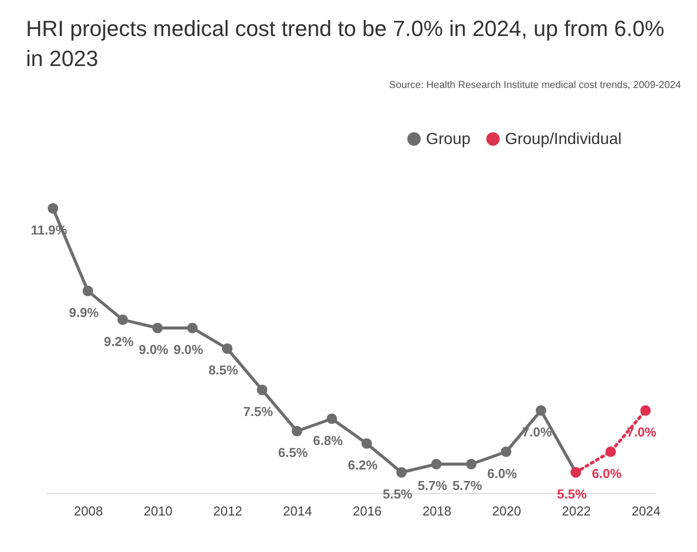 The image size is (697, 552). I want to click on x-tick-label: 2022, so click(576, 511).